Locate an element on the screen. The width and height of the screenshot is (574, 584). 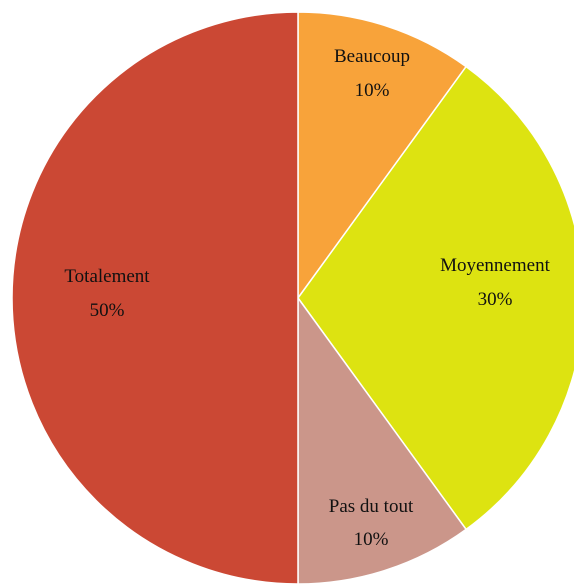
slice-value-beaucoup: 10% is located at coordinates (372, 90).